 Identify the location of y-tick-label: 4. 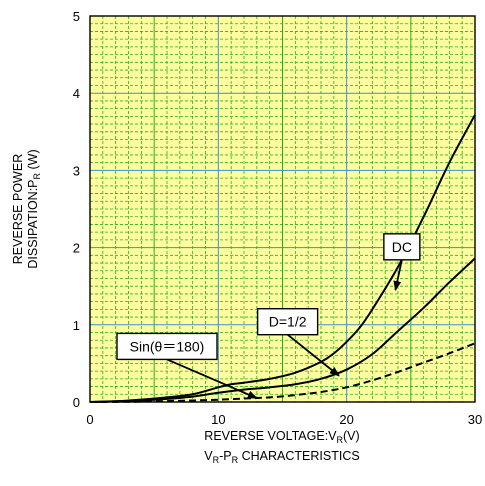
(76, 93).